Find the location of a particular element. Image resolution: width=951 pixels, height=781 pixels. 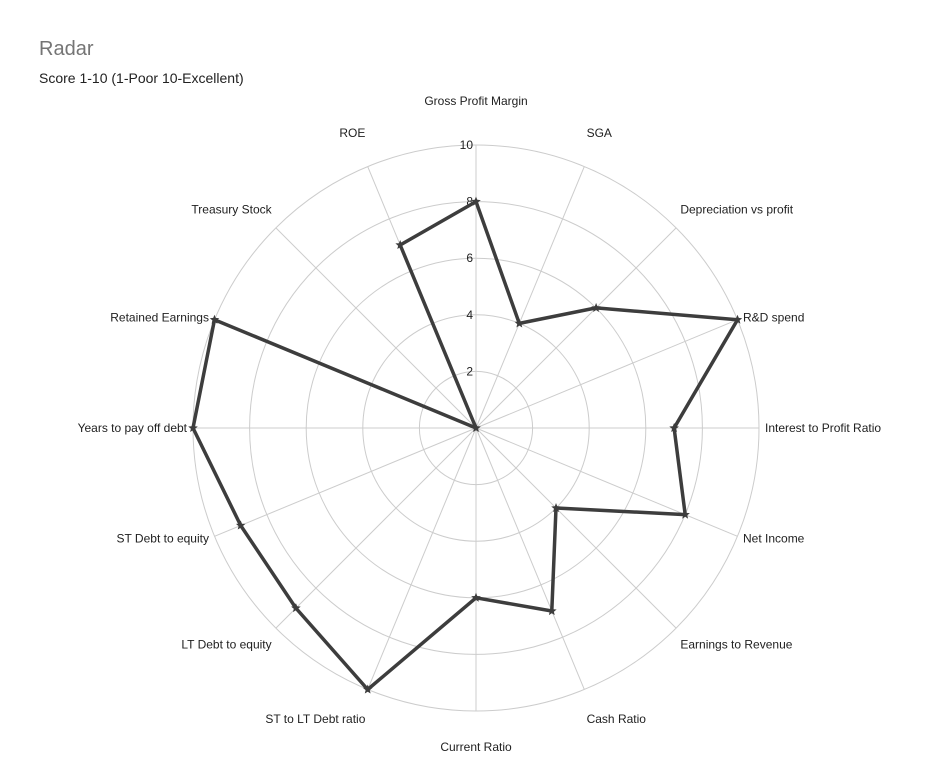

category-label: ST Debt to equity is located at coordinates (162, 539).